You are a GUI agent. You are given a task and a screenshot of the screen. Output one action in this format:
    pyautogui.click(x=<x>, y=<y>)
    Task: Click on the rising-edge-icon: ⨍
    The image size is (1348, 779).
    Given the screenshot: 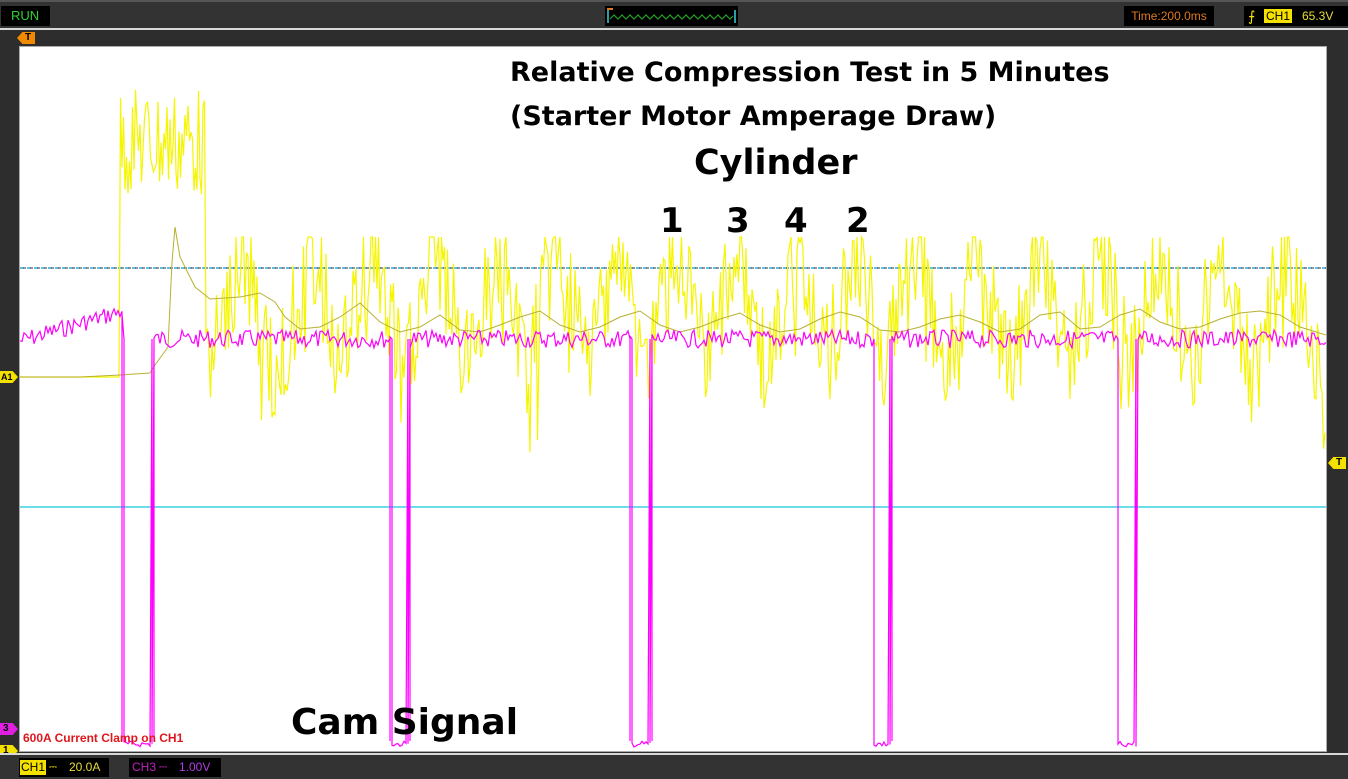 What is the action you would take?
    pyautogui.click(x=1252, y=16)
    